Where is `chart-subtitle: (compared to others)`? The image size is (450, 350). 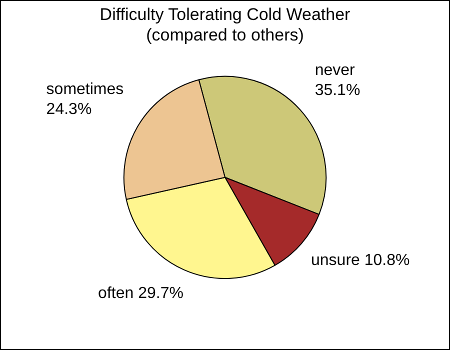
chart-subtitle: (compared to others) is located at coordinates (225, 34).